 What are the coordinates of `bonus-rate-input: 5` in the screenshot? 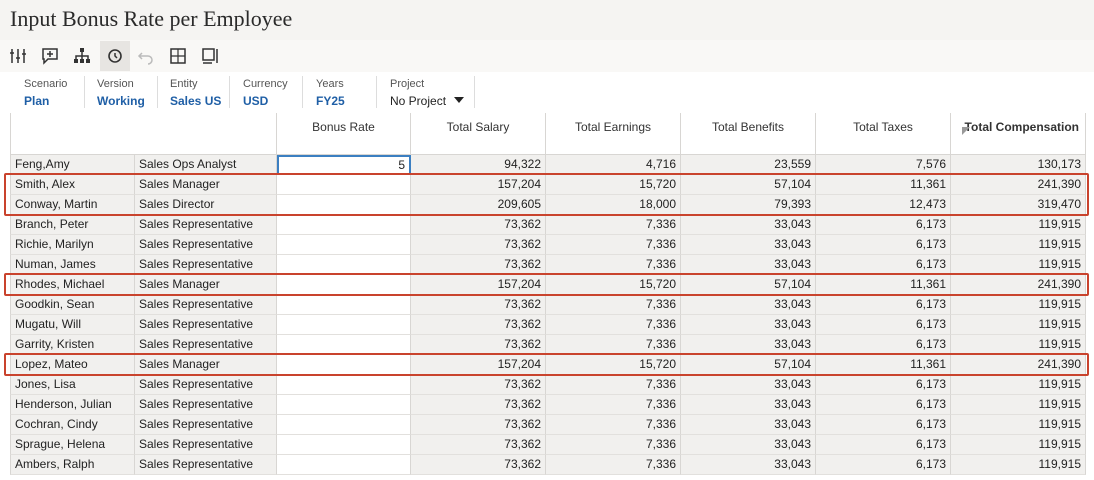 It's located at (344, 165).